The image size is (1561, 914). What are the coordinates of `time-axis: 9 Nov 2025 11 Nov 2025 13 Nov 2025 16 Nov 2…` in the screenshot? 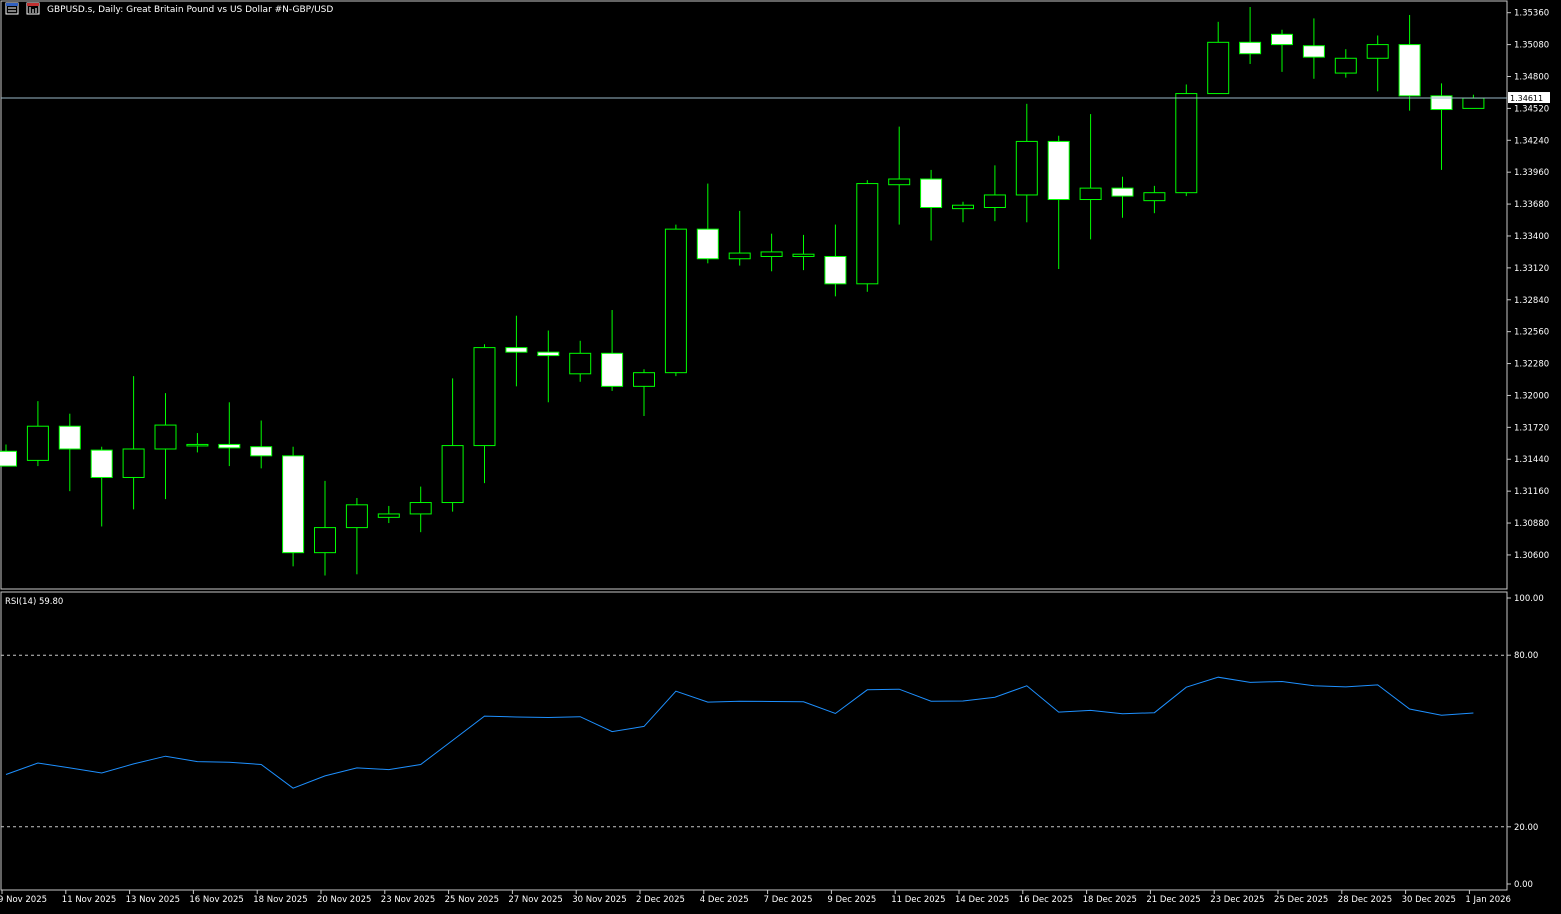 It's located at (755, 897).